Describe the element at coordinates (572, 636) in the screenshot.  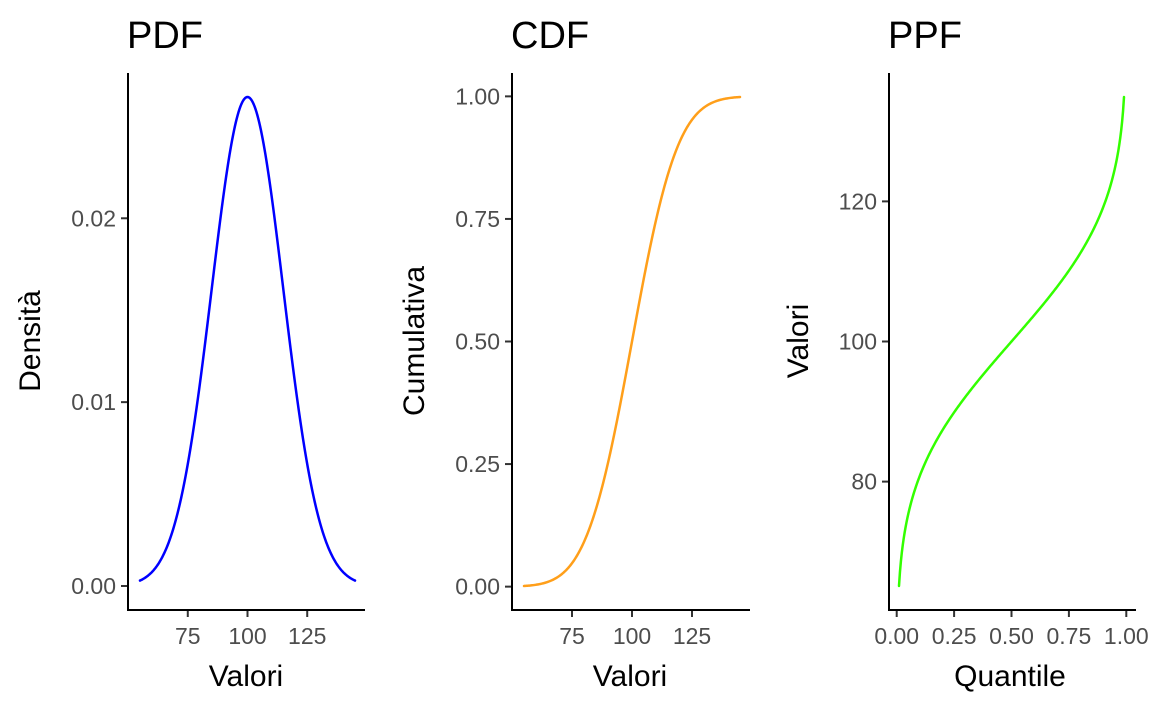
I see `cdf-x-tick-label: 75` at that location.